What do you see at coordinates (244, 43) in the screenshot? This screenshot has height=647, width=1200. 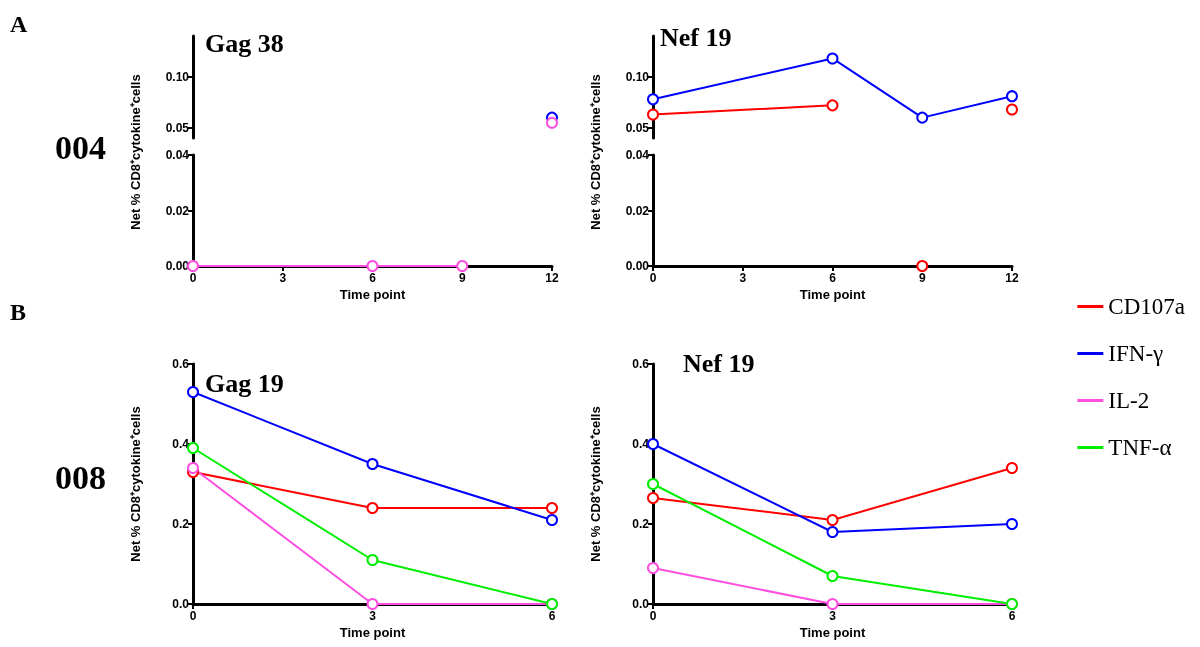 I see `chart-title: Gag 38` at bounding box center [244, 43].